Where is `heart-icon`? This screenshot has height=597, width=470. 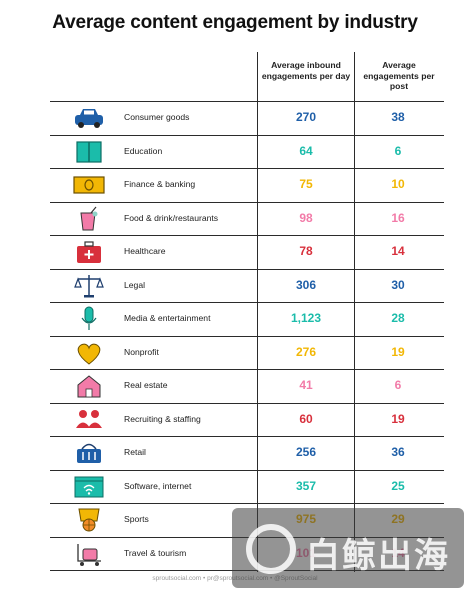
heart-icon is located at coordinates (89, 353).